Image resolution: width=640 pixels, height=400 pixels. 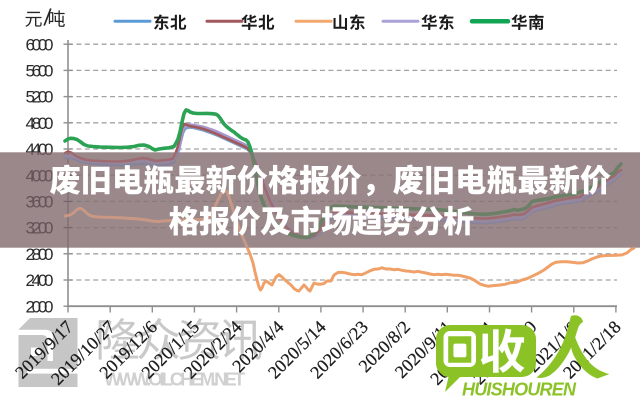 I want to click on svg-text: WWW.OILCHEM.NET, so click(x=175, y=379).